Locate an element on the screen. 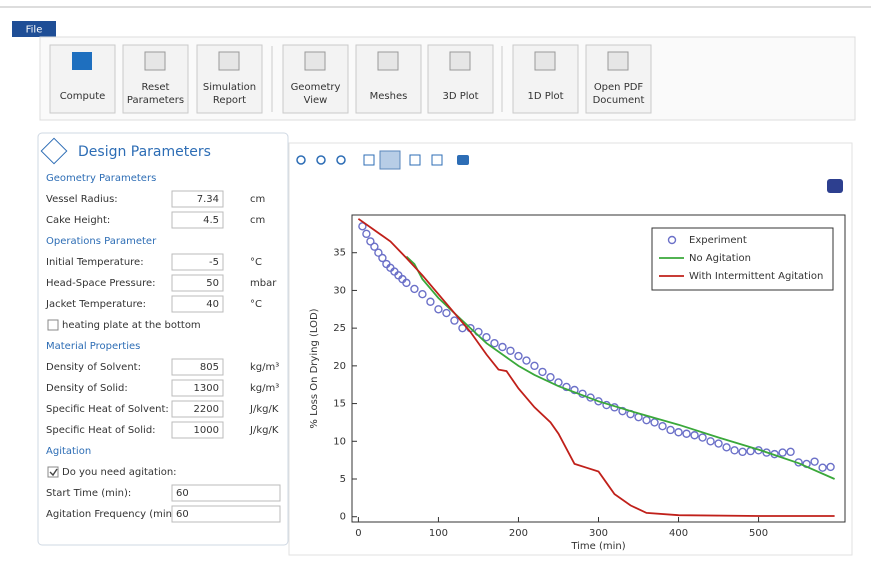  param-value: 4.5 is located at coordinates (211, 220).